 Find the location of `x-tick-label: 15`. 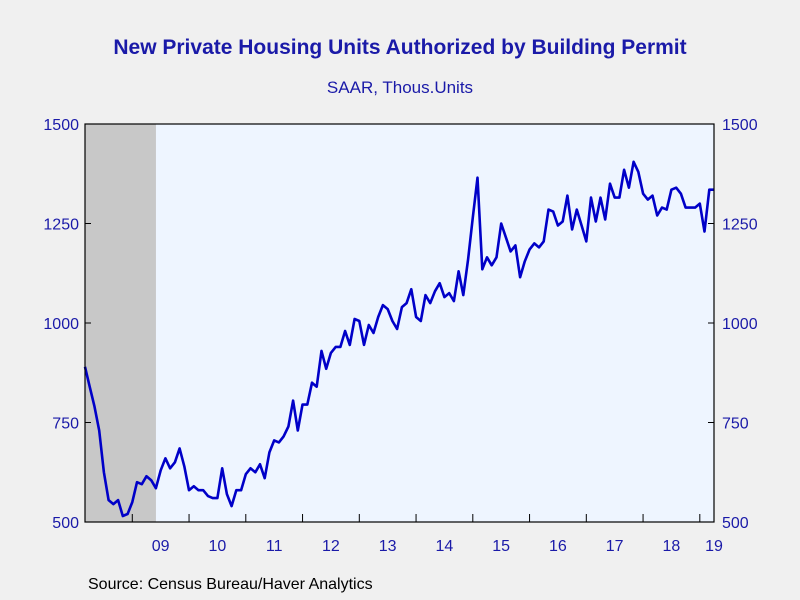

x-tick-label: 15 is located at coordinates (501, 546).